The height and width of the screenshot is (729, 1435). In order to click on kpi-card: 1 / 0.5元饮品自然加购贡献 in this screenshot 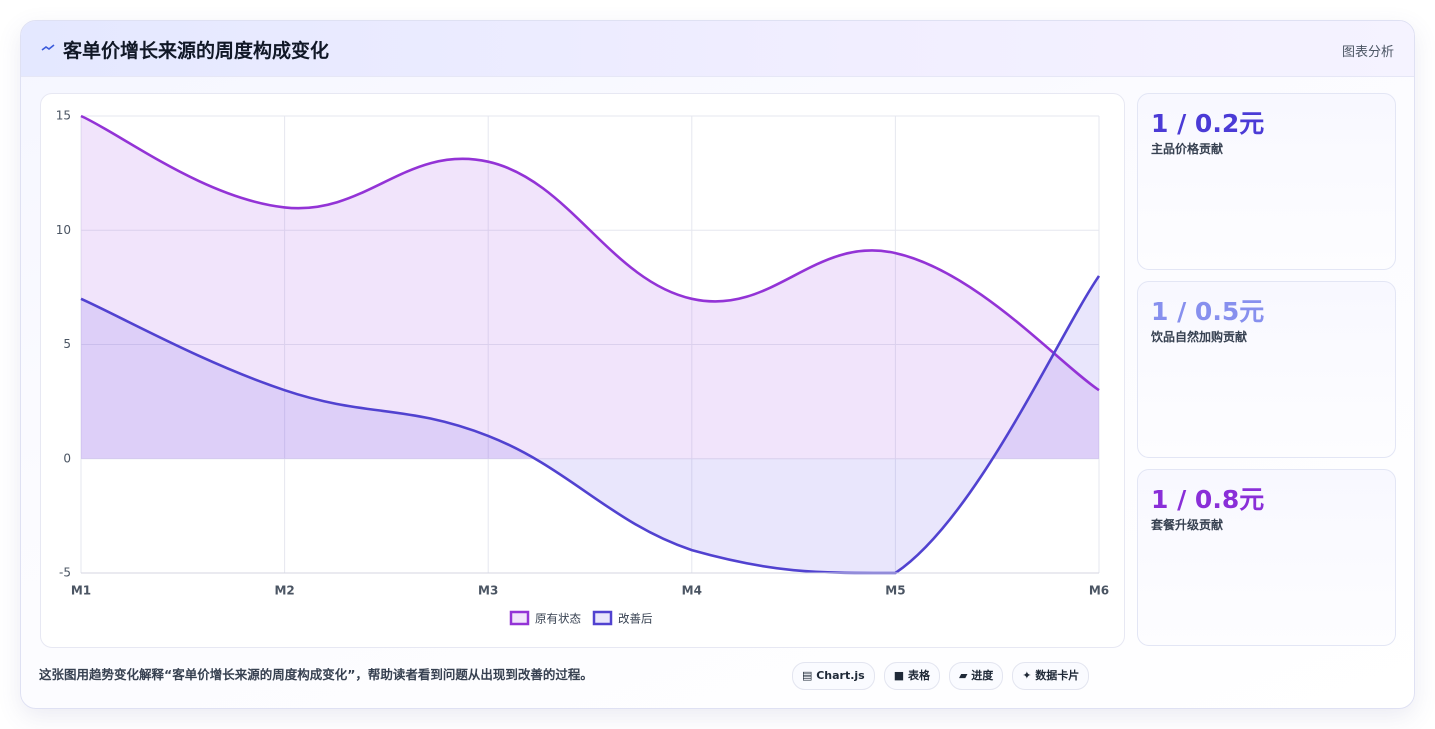, I will do `click(1266, 369)`.